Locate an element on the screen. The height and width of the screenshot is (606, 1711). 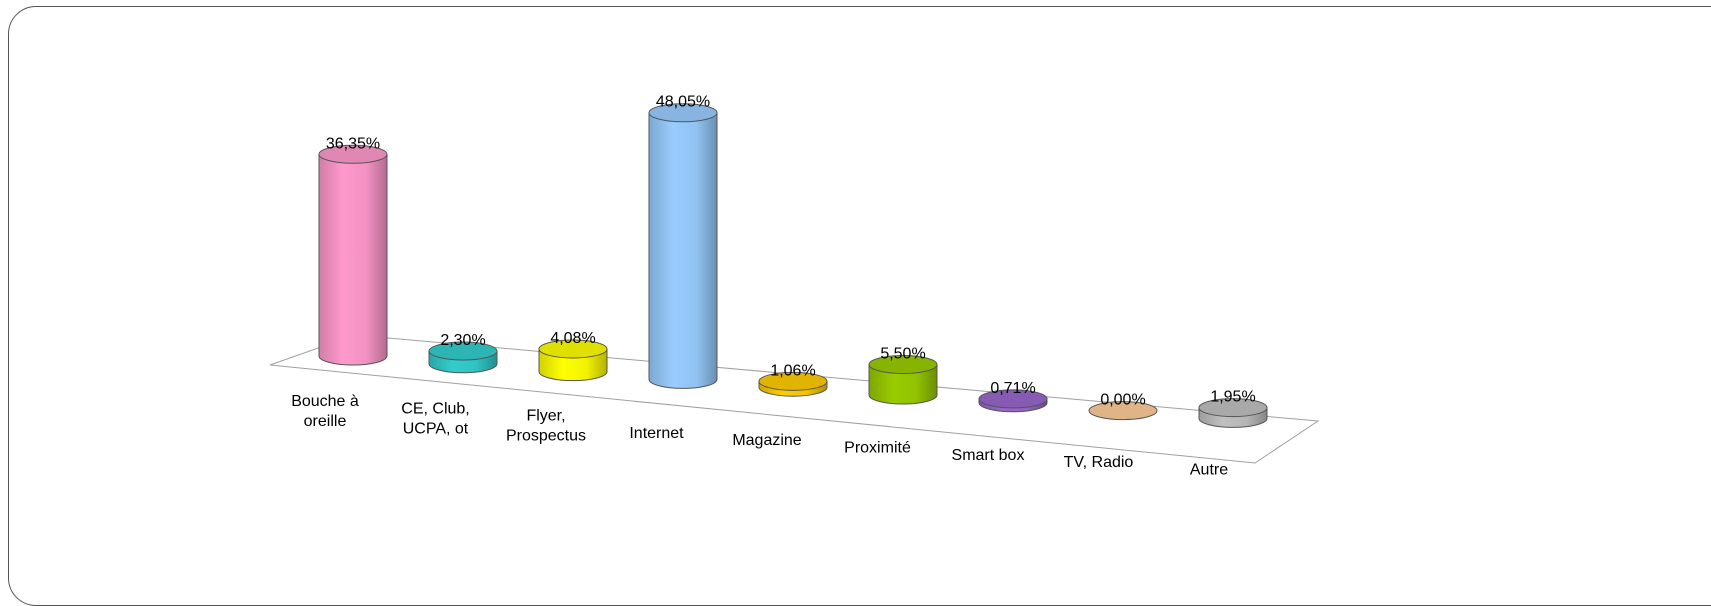
value-label-5: 5,50% is located at coordinates (902, 353).